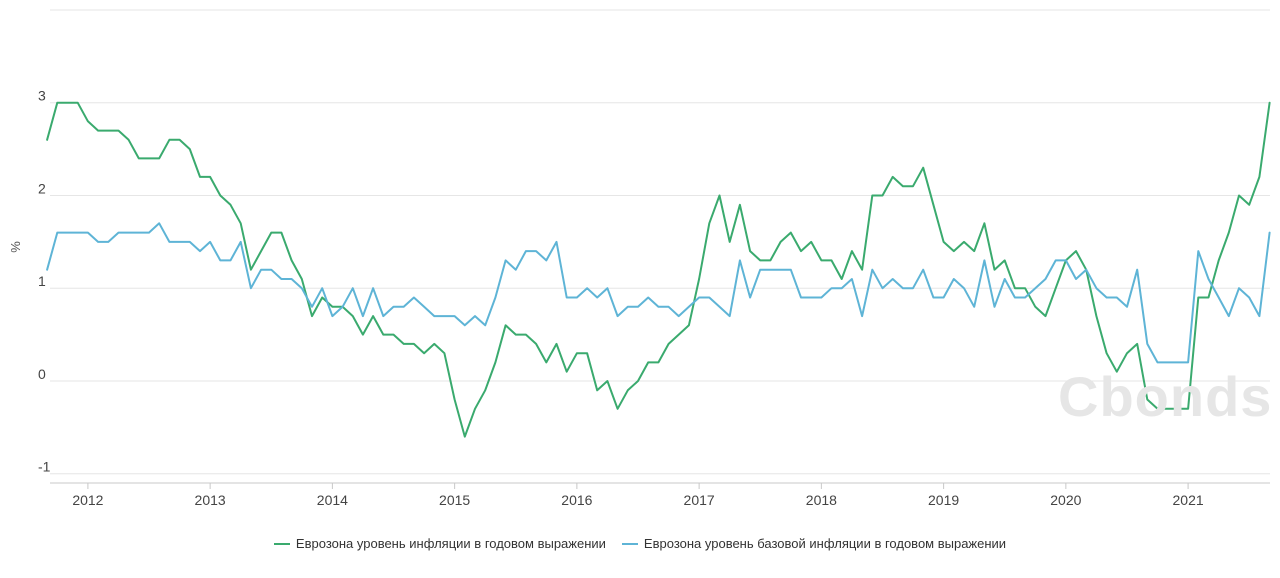  What do you see at coordinates (42, 188) in the screenshot?
I see `y-tick-label: 2` at bounding box center [42, 188].